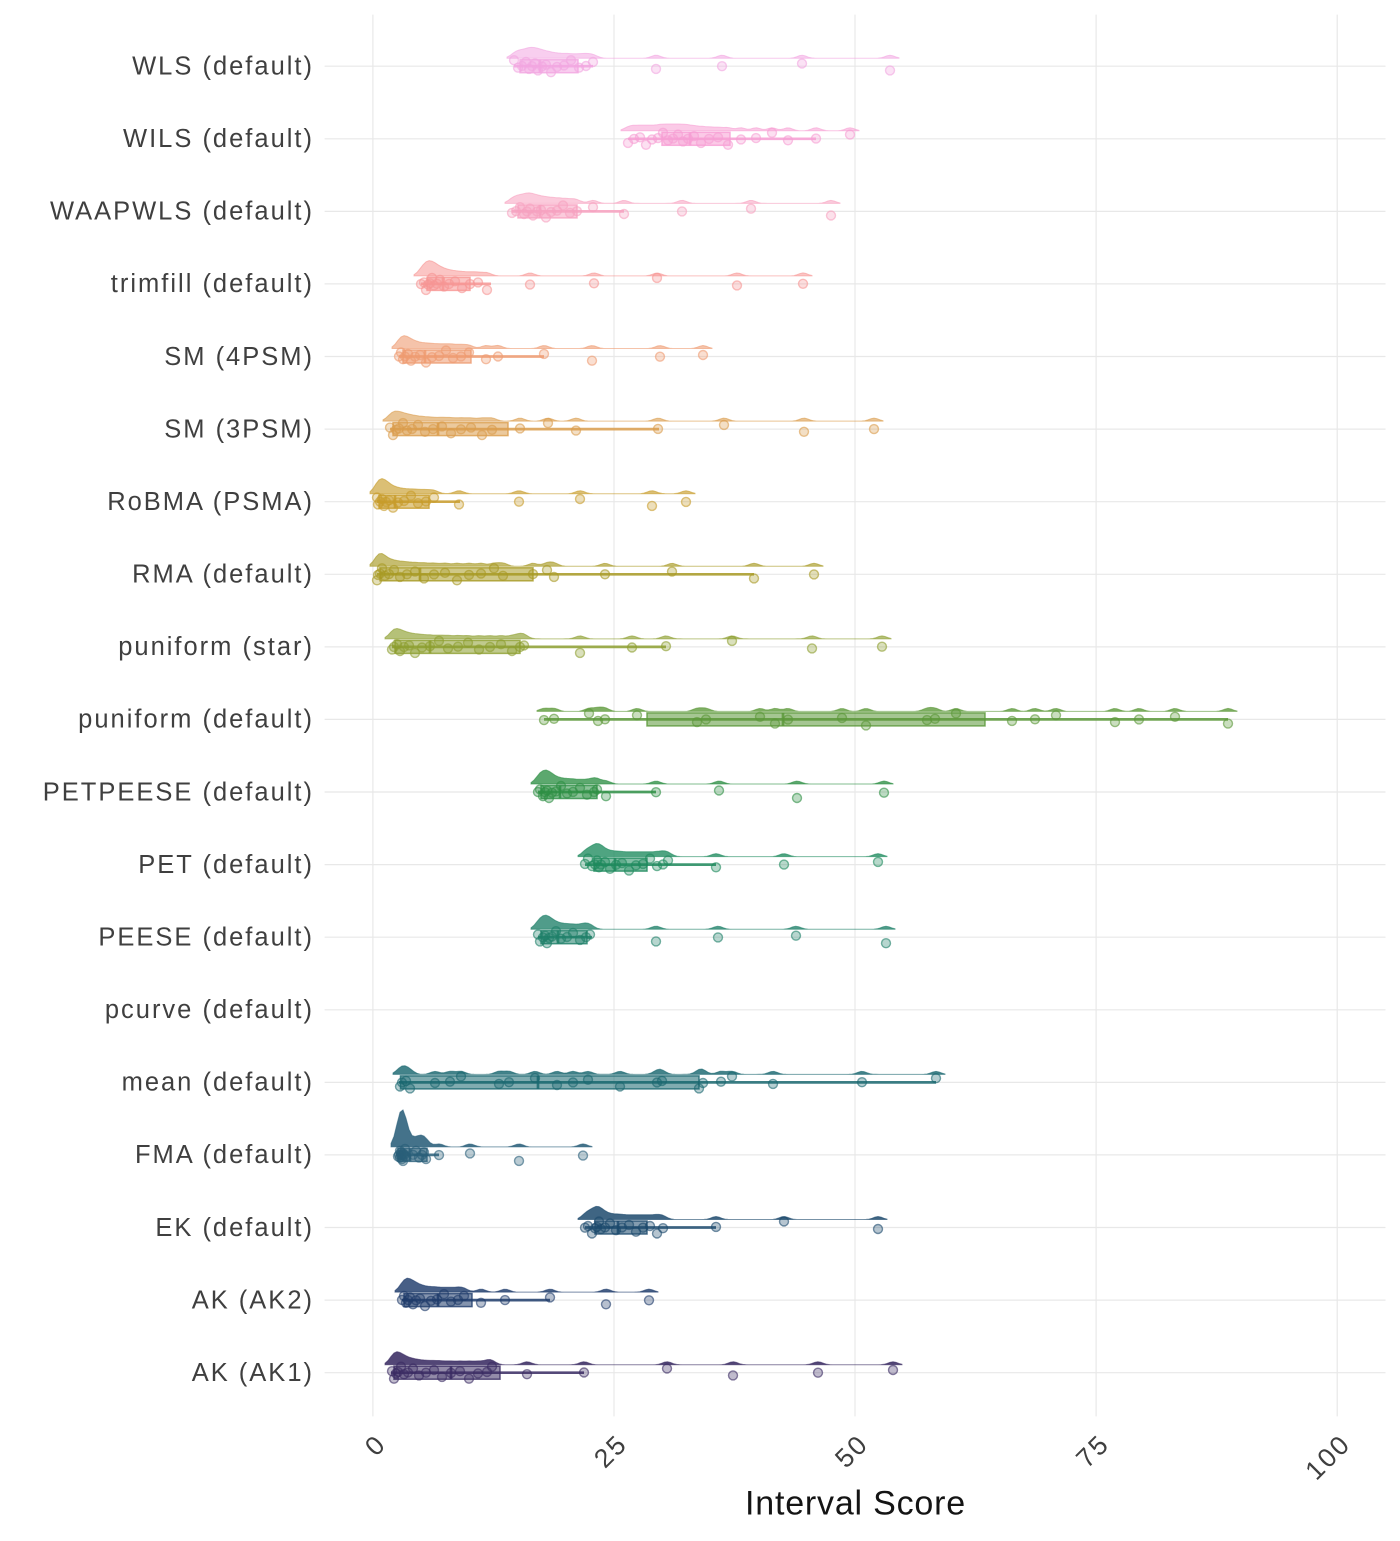 This screenshot has height=1541, width=1400. I want to click on svg-text: mean (default), so click(218, 1083).